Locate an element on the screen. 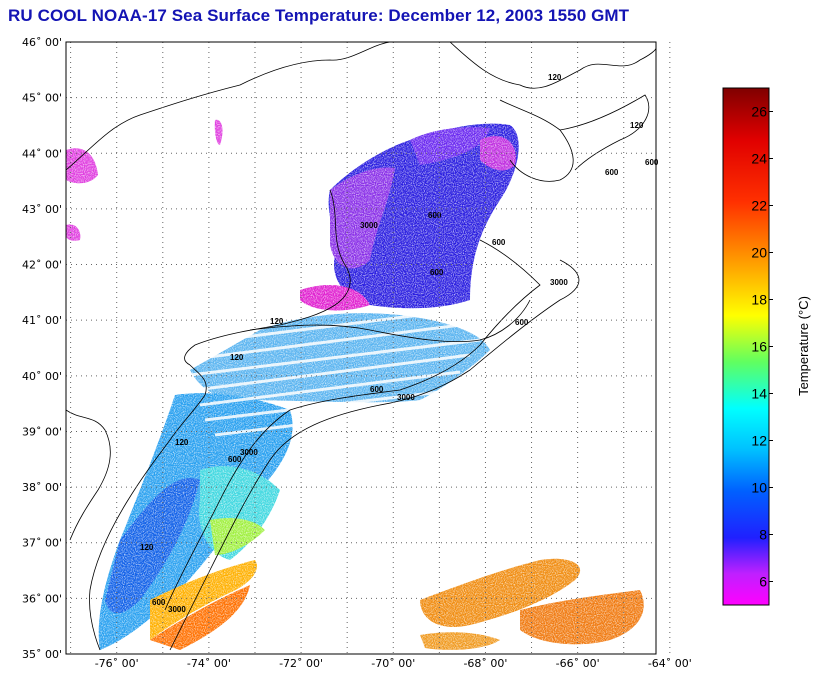 The height and width of the screenshot is (673, 817). colorbar-tick-label: 24 is located at coordinates (759, 159).